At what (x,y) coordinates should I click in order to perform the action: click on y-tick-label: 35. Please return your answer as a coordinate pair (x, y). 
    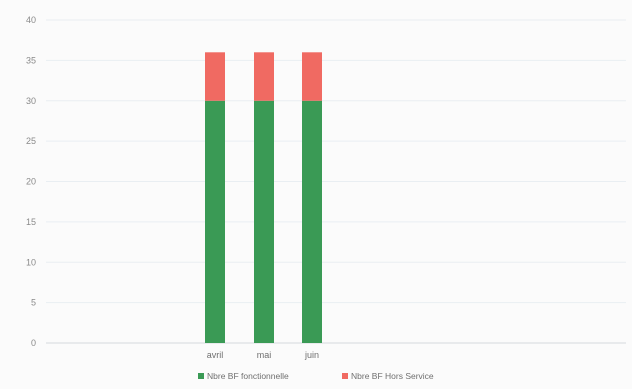
    Looking at the image, I should click on (31, 60).